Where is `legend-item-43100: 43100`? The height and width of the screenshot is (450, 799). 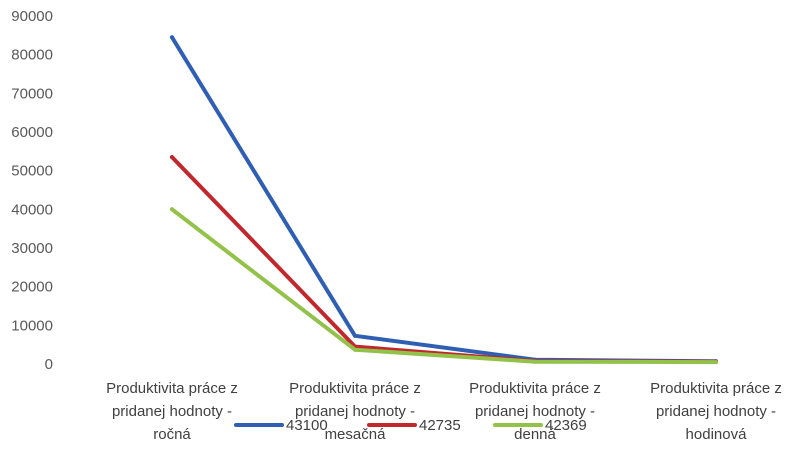
legend-item-43100: 43100 is located at coordinates (281, 425).